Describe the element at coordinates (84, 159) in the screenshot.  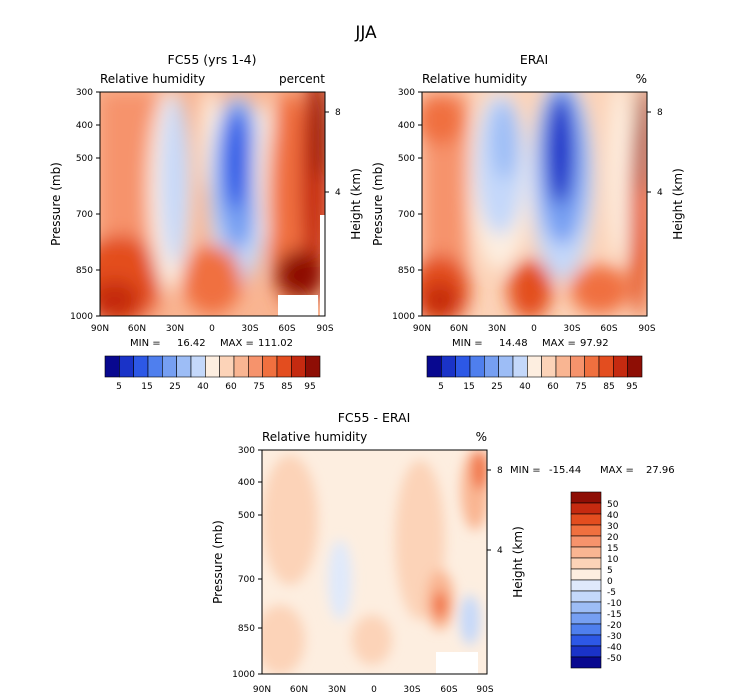
I see `y-tick-label: 500` at that location.